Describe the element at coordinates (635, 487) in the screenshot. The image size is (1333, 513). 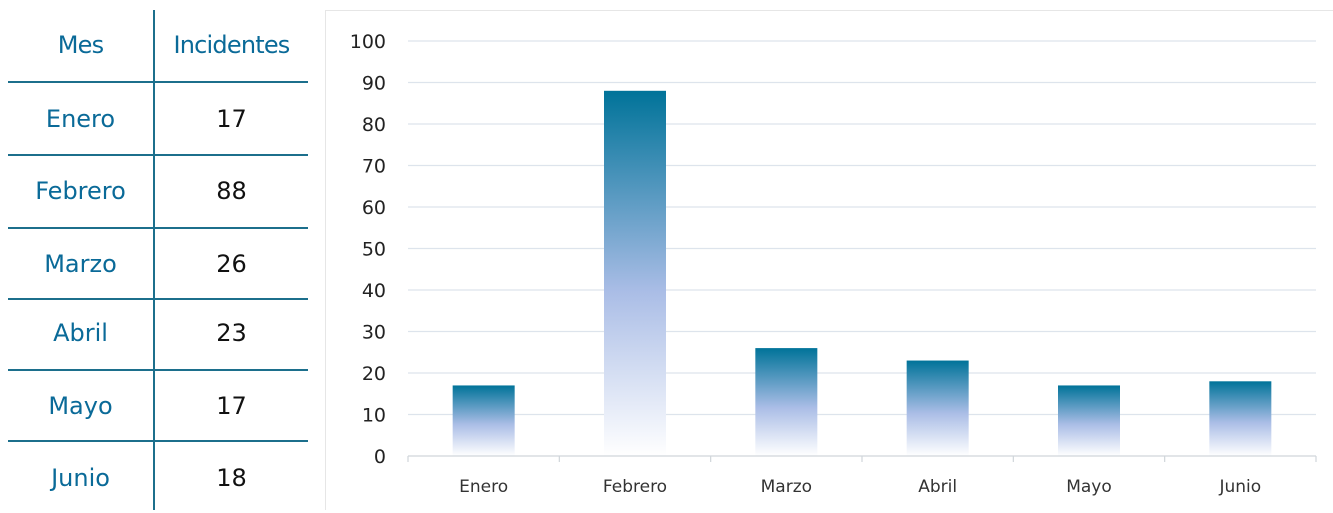
I see `x-tick-label: Febrero` at that location.